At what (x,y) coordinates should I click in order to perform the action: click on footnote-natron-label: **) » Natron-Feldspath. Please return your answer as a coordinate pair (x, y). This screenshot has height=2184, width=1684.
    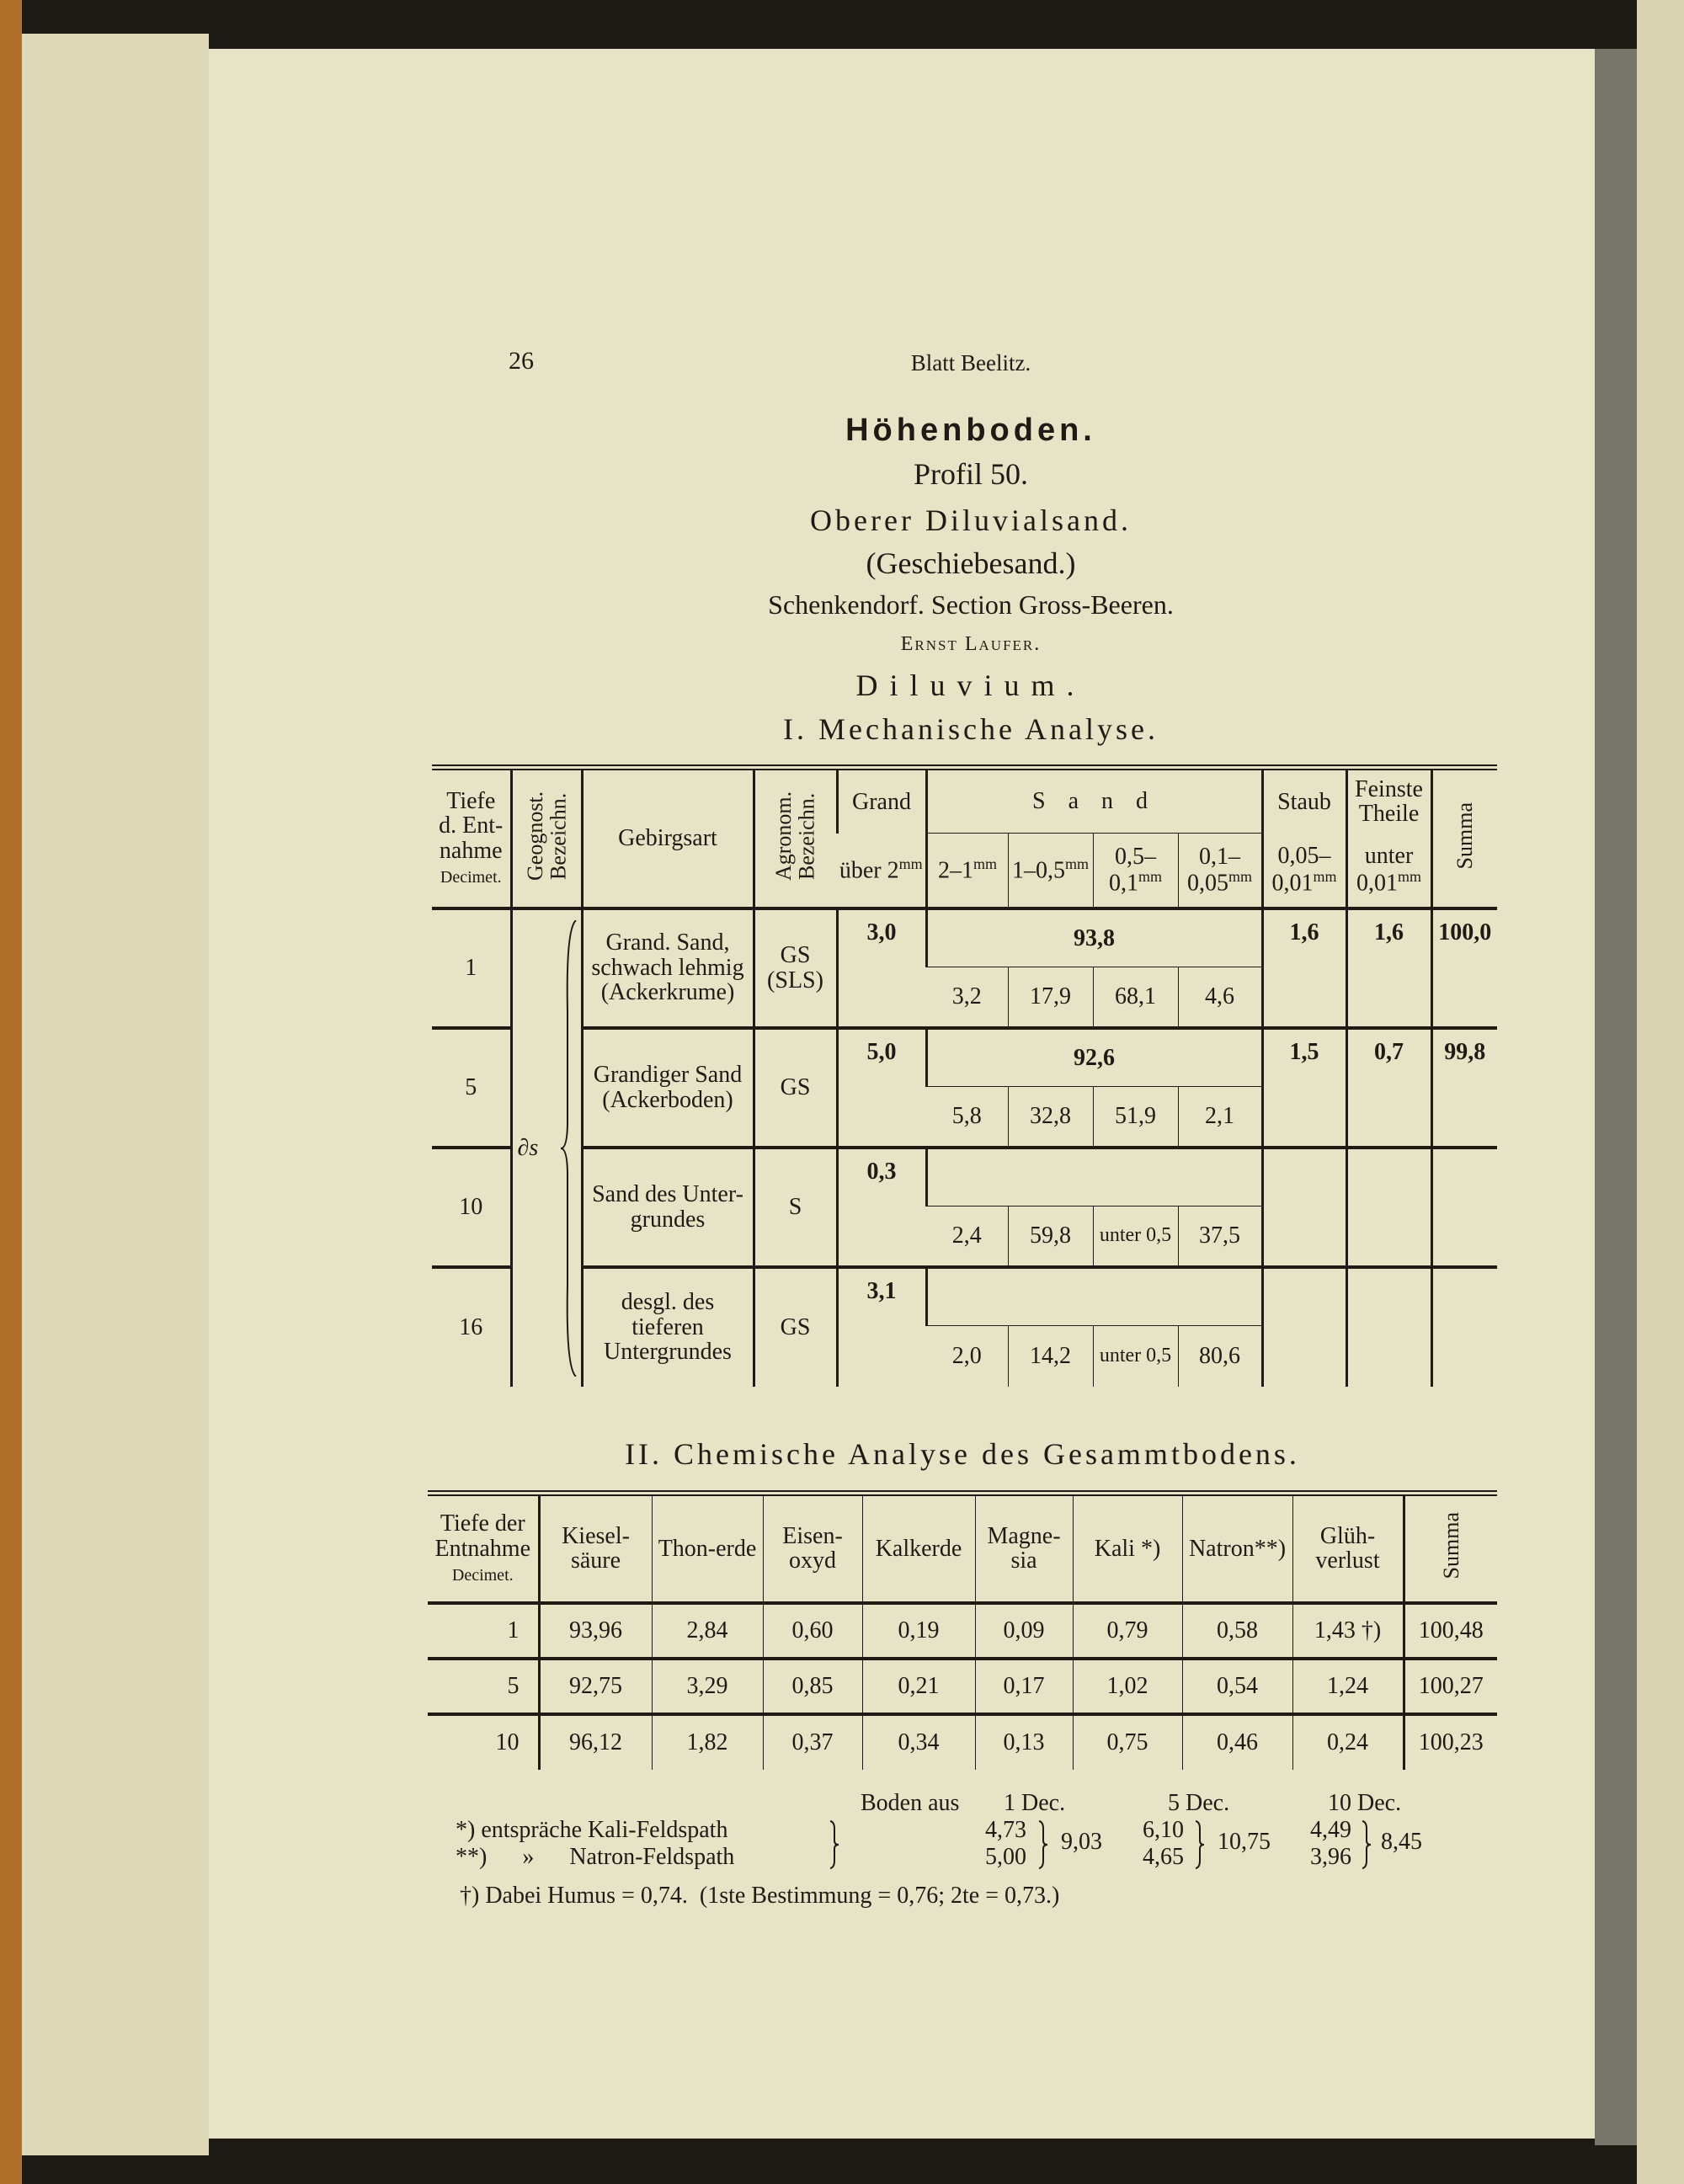
    Looking at the image, I should click on (595, 1857).